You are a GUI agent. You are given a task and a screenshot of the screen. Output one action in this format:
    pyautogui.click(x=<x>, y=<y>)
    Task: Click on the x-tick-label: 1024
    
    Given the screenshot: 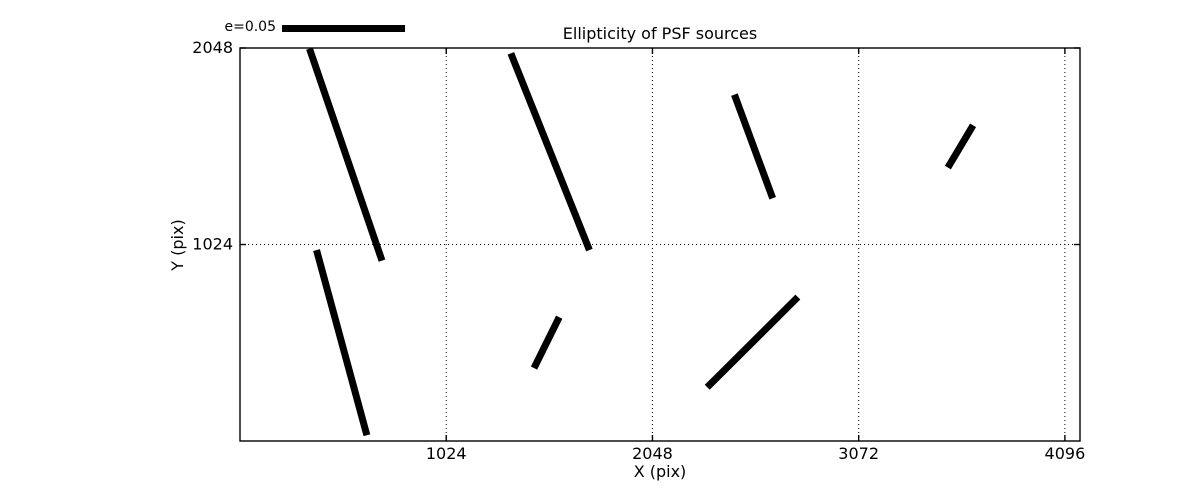 What is the action you would take?
    pyautogui.click(x=446, y=453)
    